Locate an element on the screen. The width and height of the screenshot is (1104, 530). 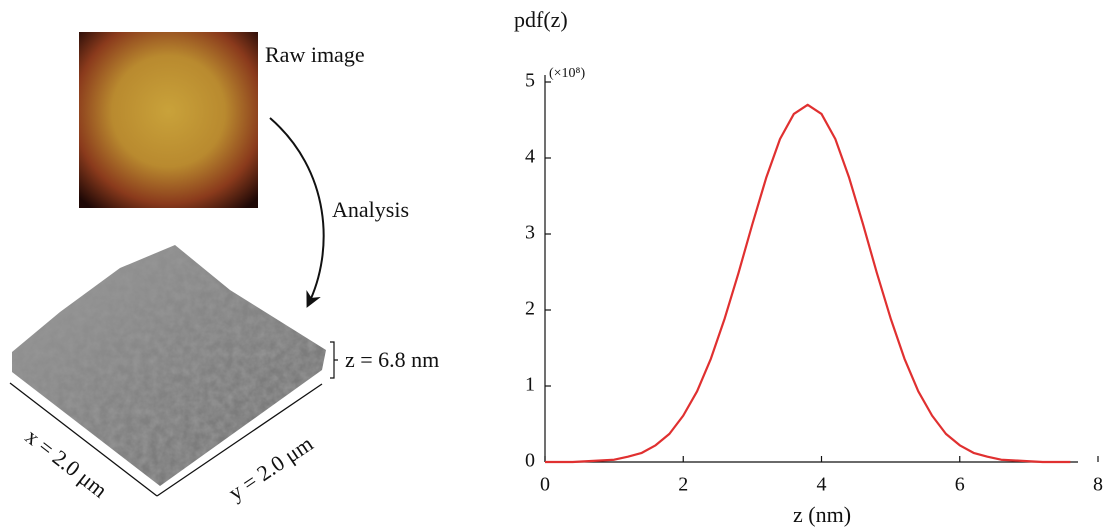
y-tick-label: 3 is located at coordinates (530, 233).